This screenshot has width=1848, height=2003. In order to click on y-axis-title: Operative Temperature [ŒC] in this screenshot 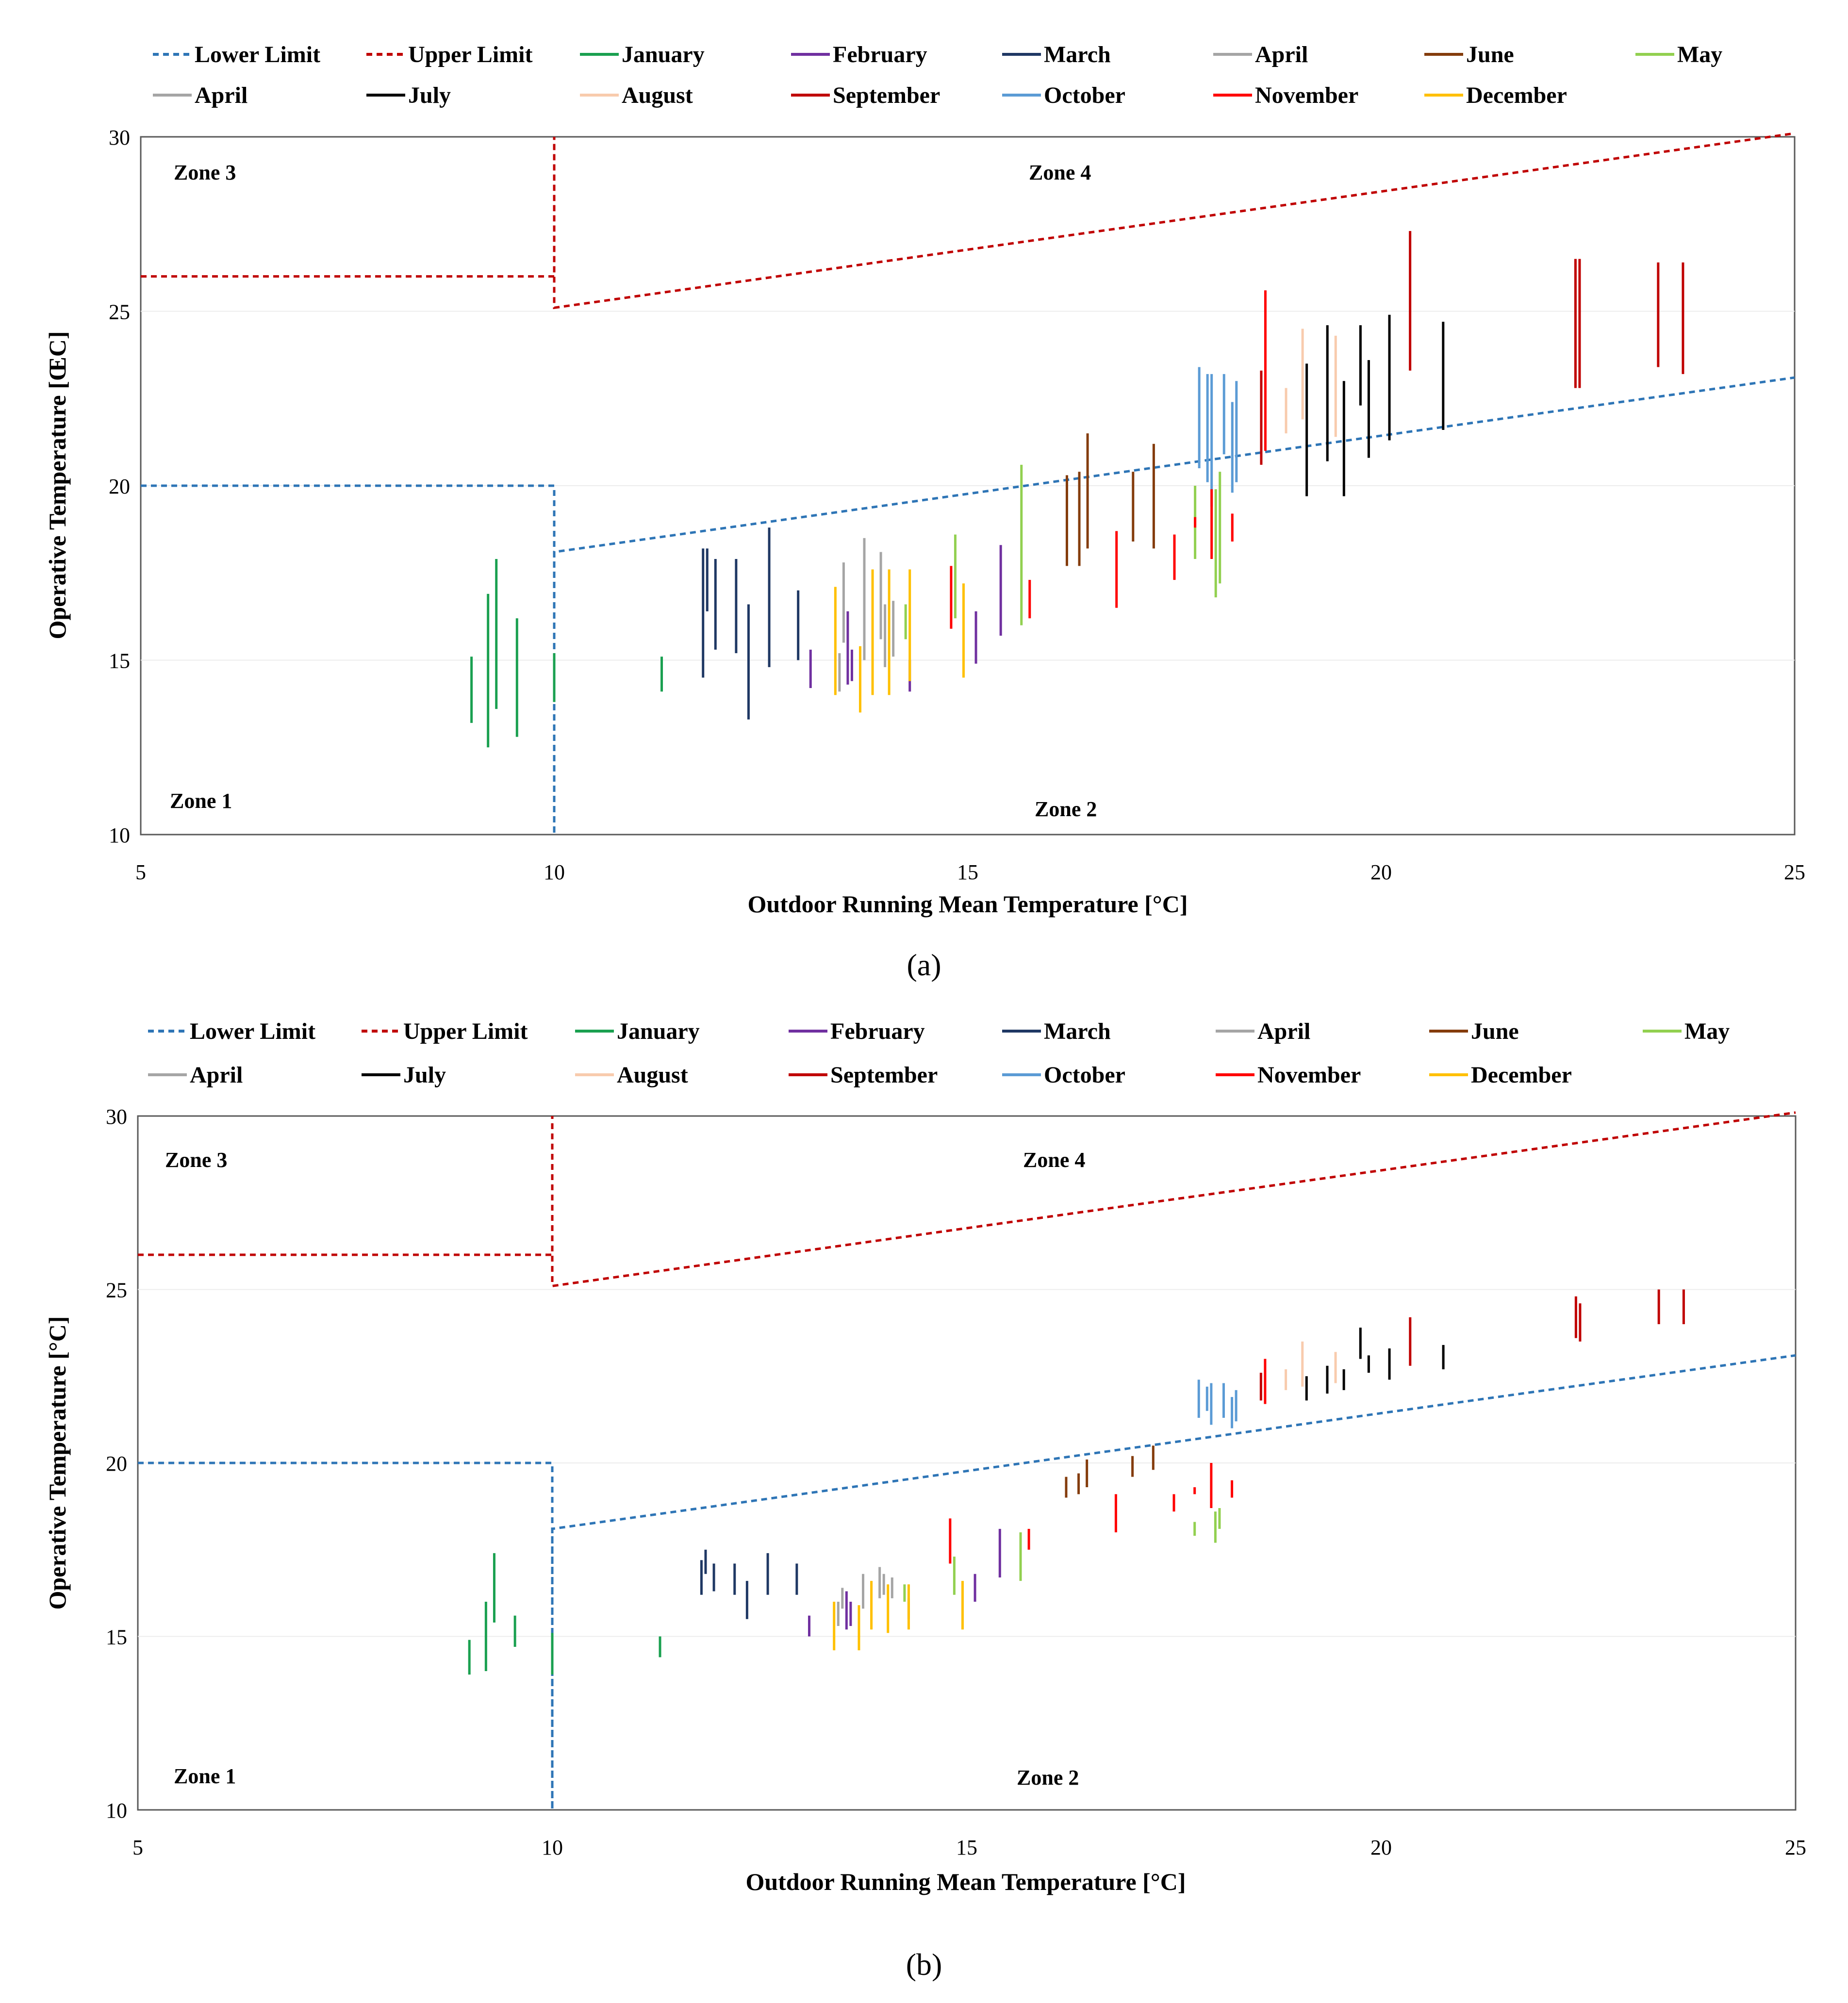, I will do `click(57, 485)`.